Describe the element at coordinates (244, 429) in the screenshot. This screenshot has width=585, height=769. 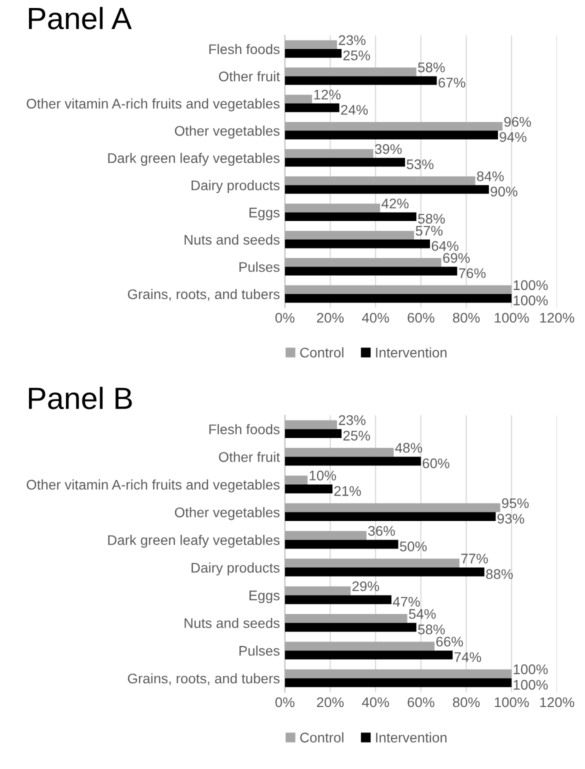
I see `y-tick-label: Flesh foods` at that location.